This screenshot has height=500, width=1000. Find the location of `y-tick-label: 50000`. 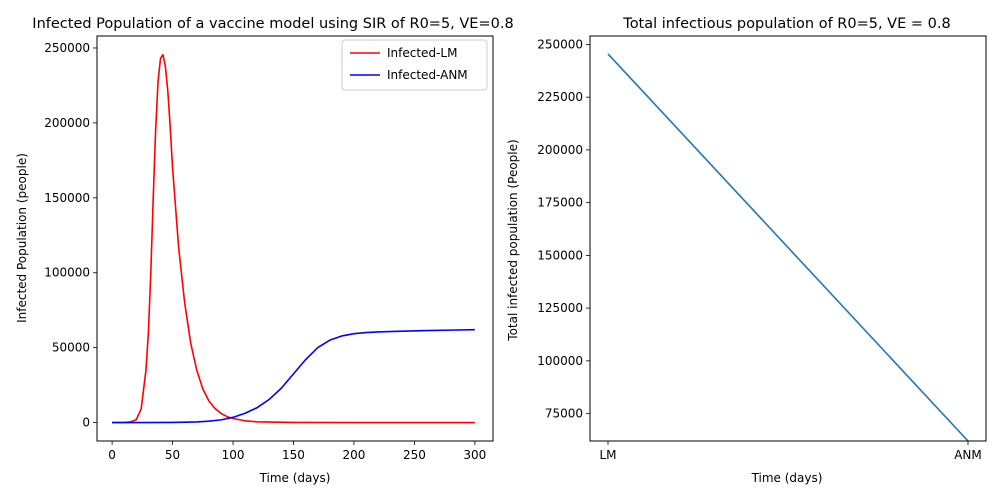

y-tick-label: 50000 is located at coordinates (71, 348).